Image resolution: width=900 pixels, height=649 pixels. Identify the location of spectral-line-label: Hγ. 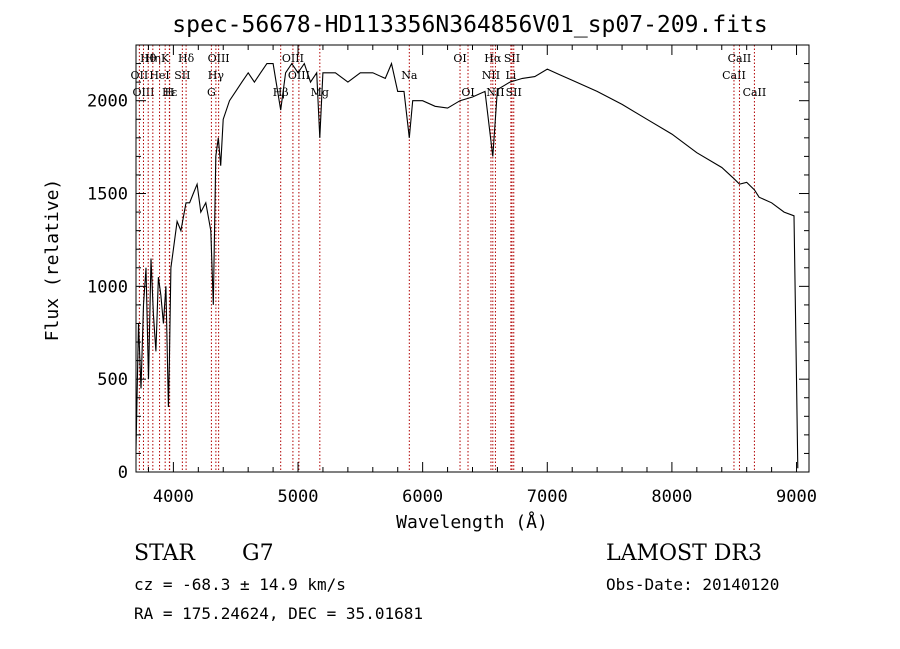
(216, 75).